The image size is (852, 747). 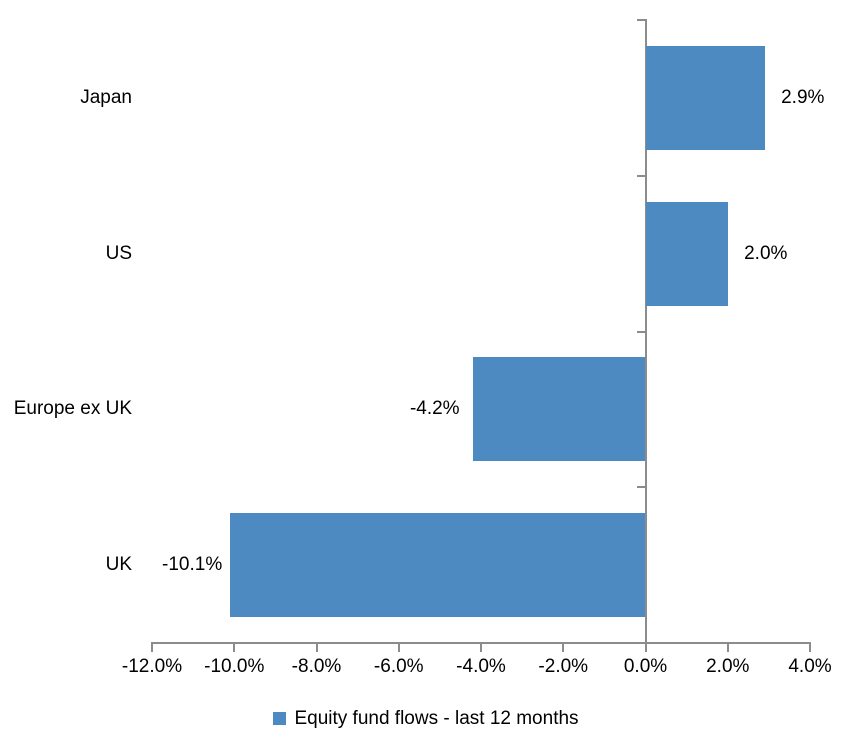 I want to click on x-tick-label: -8.0%, so click(x=316, y=666).